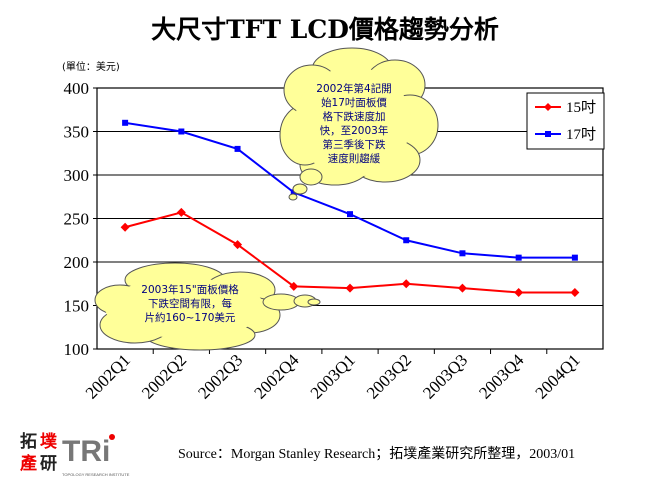 This screenshot has height=485, width=650. I want to click on y-tick-label: 400, so click(77, 88).